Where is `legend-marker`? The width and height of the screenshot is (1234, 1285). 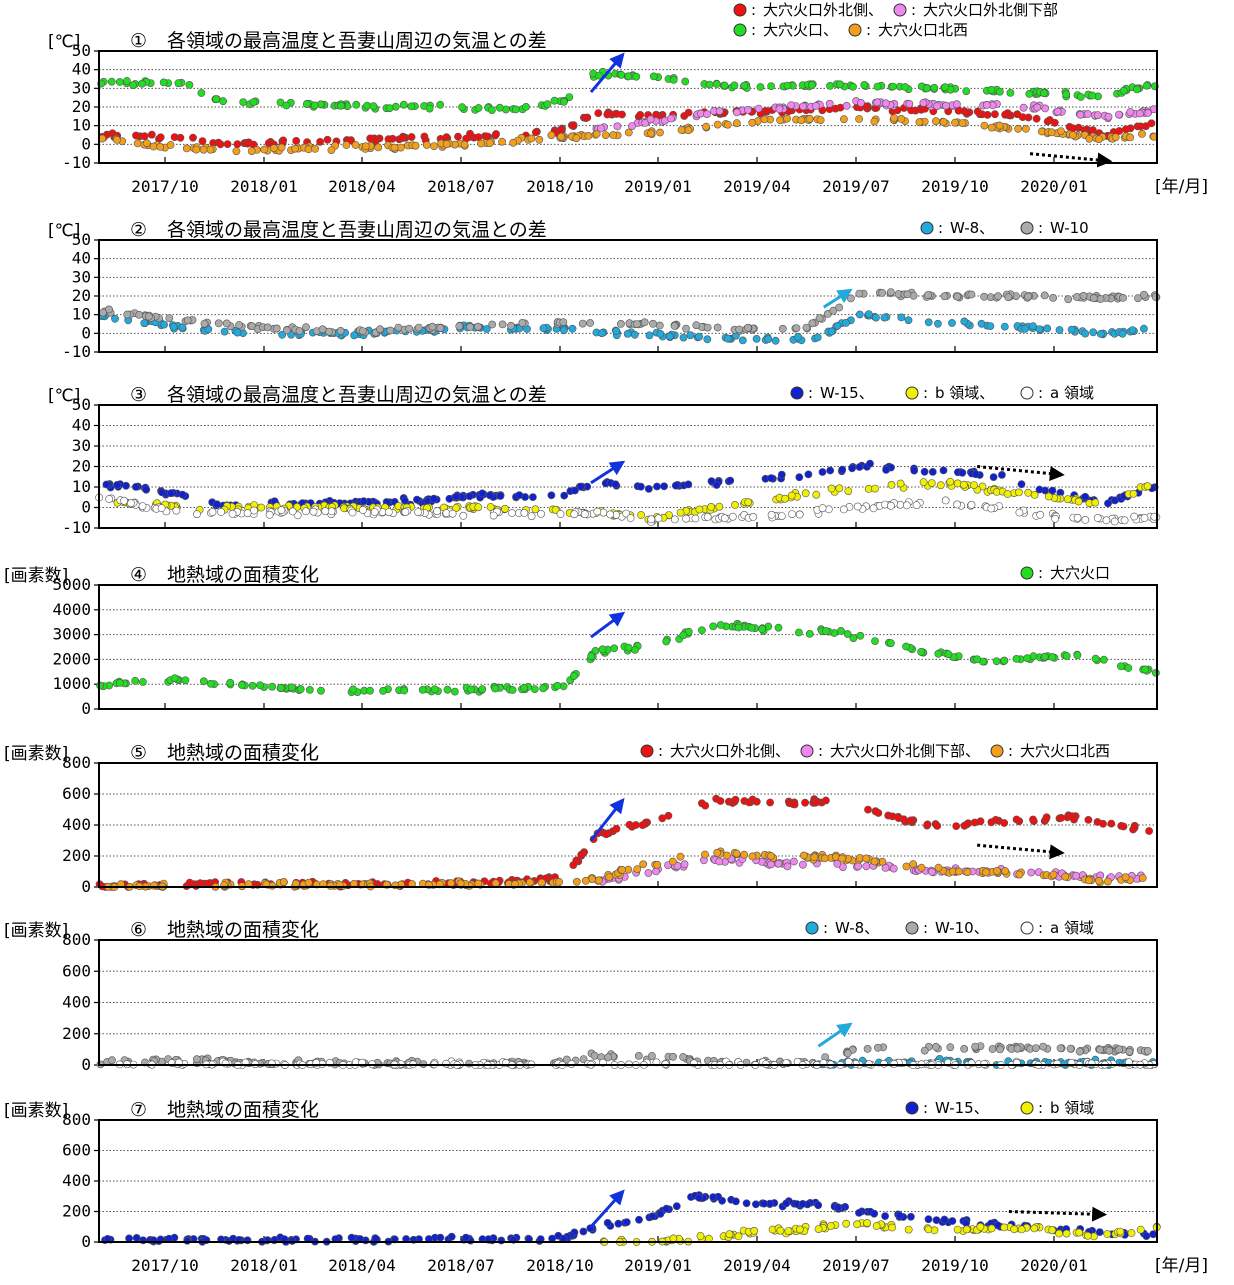
legend-marker is located at coordinates (912, 1108).